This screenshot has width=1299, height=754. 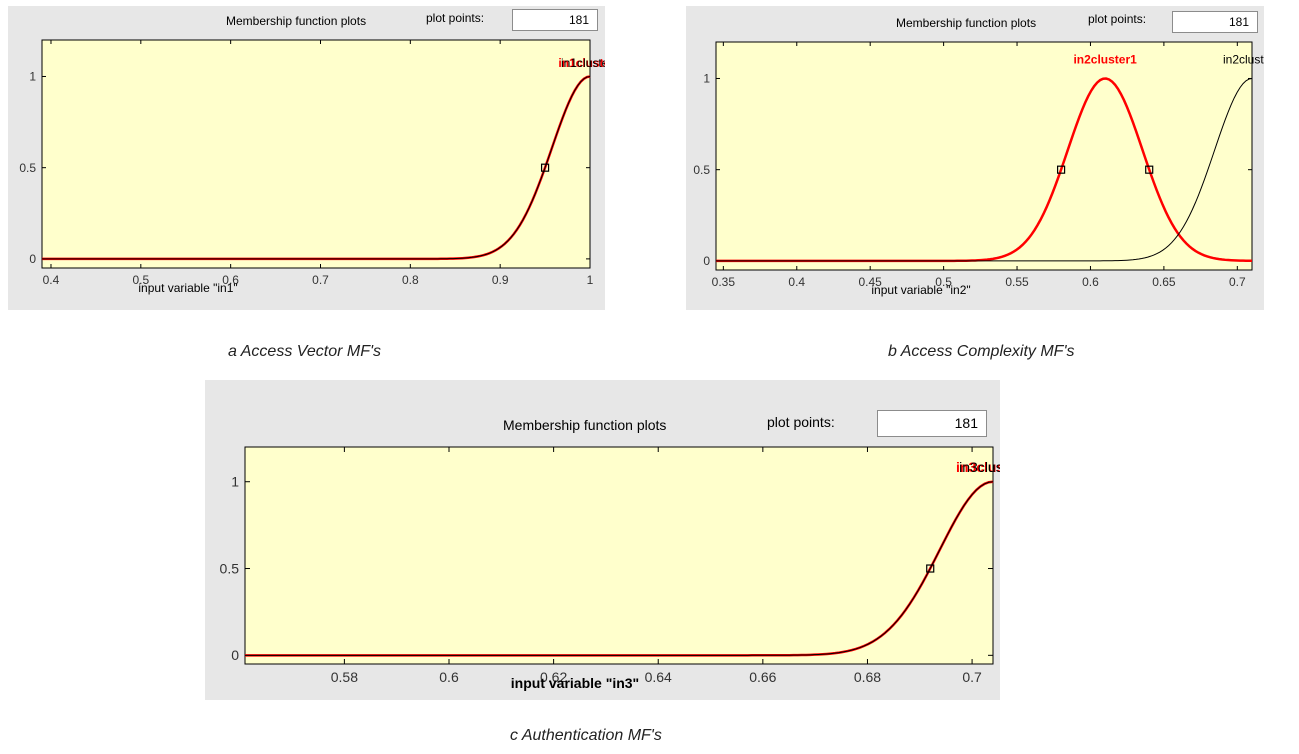 What do you see at coordinates (871, 282) in the screenshot?
I see `x-tick-label: 0.45` at bounding box center [871, 282].